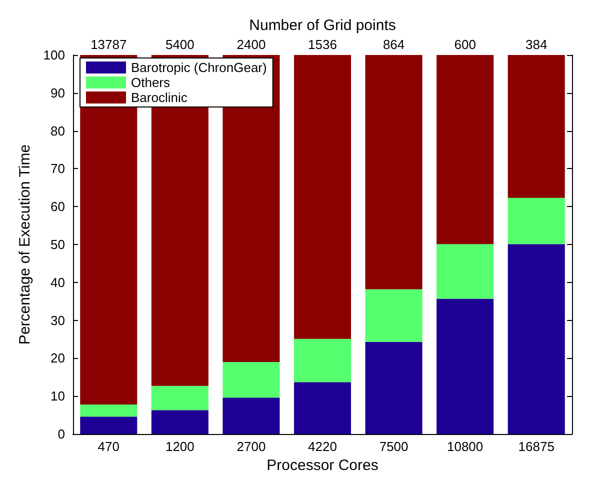 This screenshot has height=486, width=596. Describe the element at coordinates (57, 282) in the screenshot. I see `y-tick-label: 40` at that location.